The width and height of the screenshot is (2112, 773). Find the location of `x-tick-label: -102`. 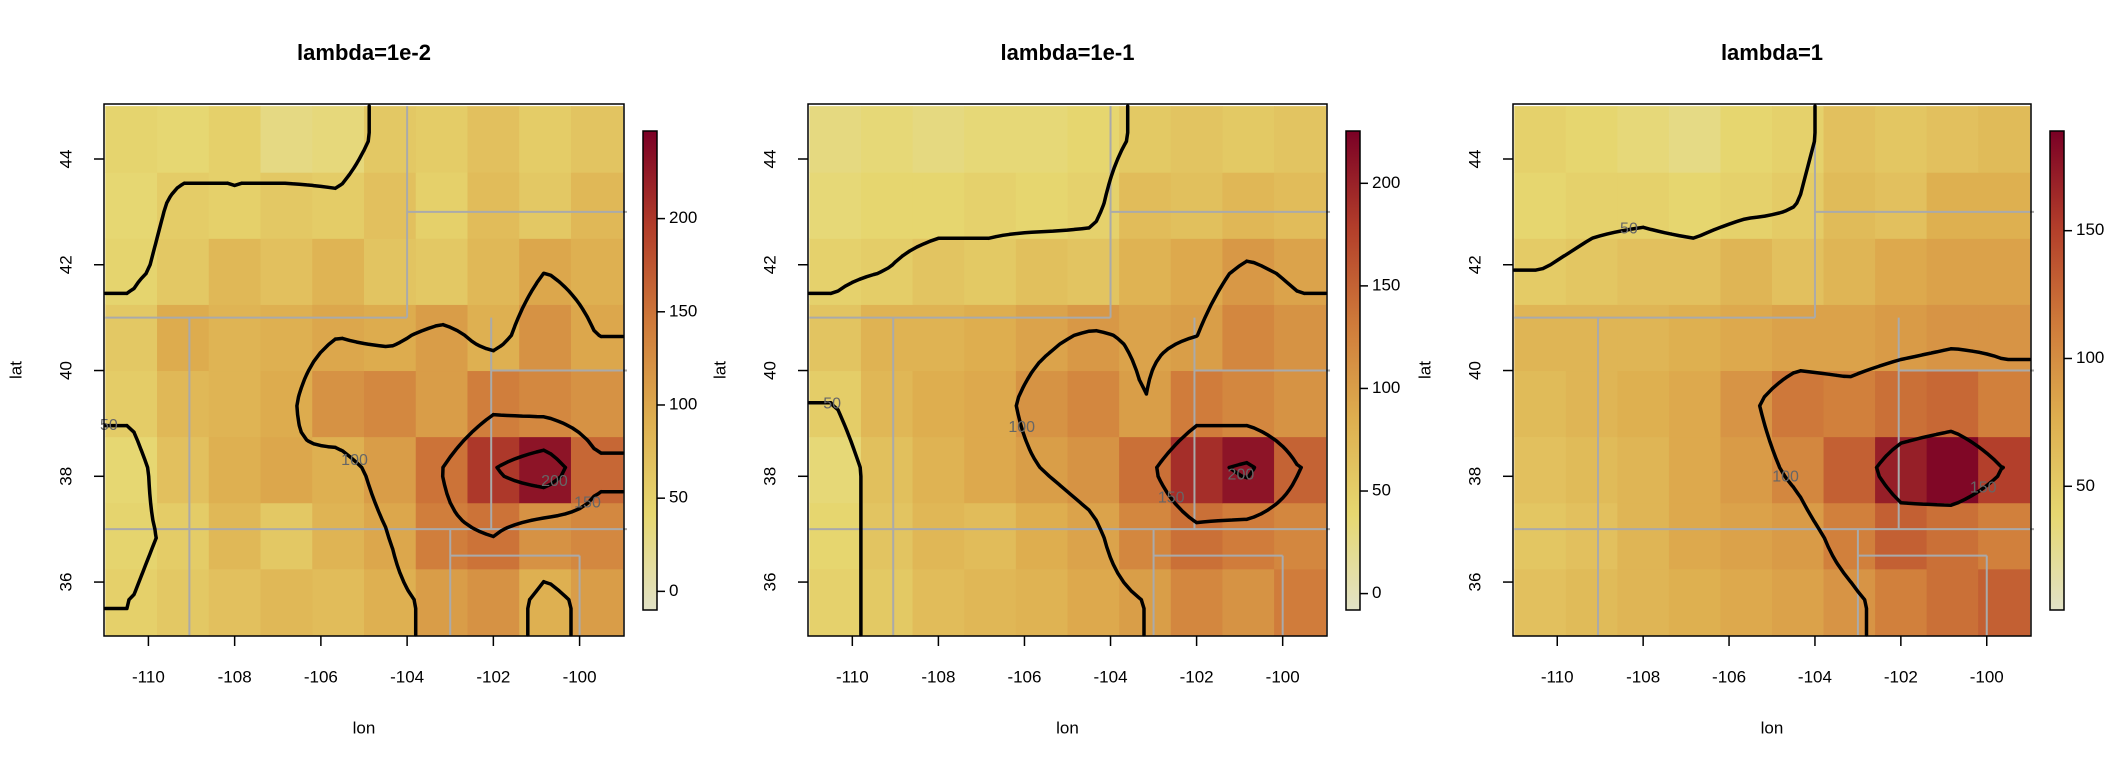

x-tick-label: -102 is located at coordinates (1901, 676).